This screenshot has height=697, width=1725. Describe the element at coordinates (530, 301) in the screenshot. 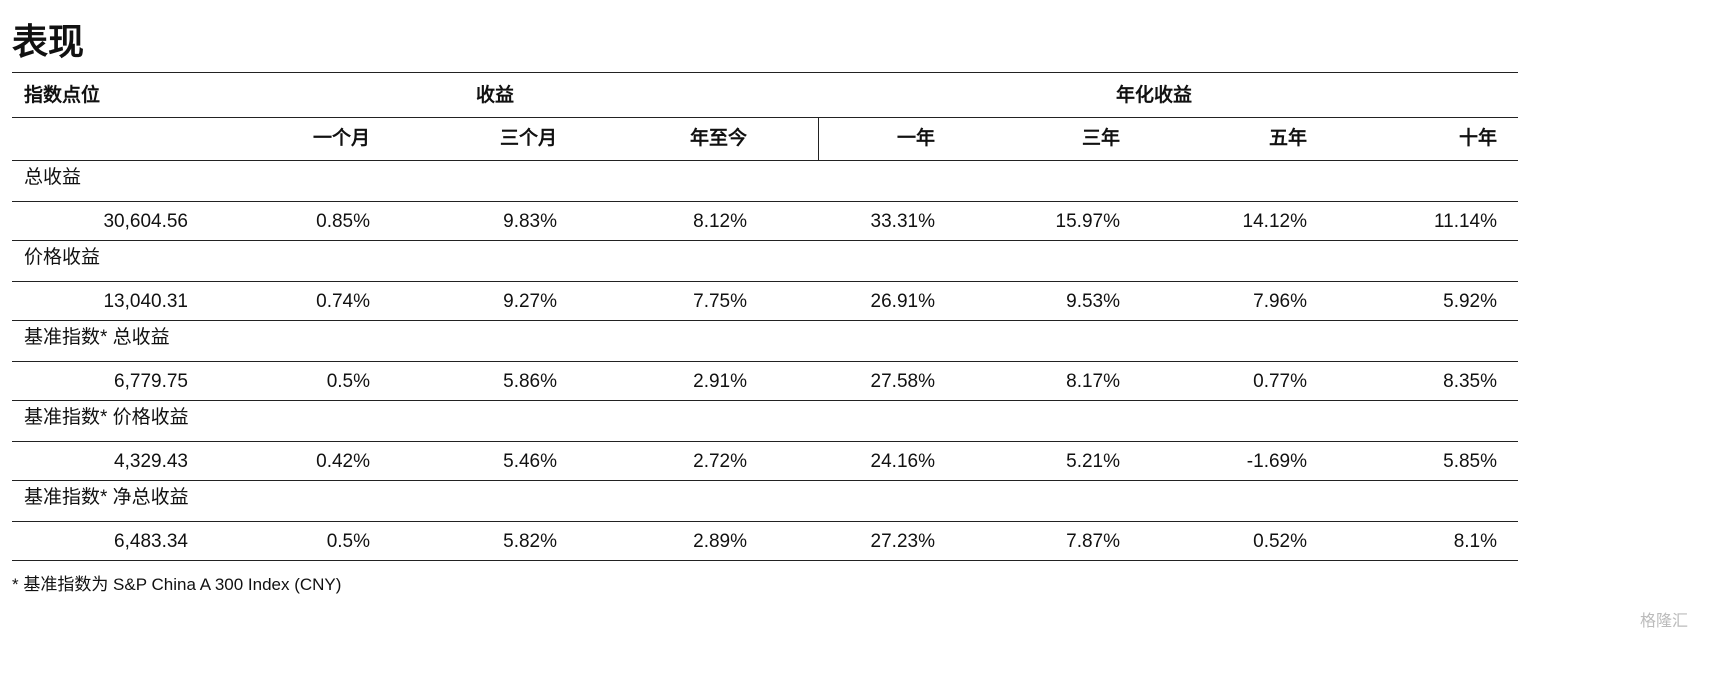

I see `cell: 9.27%` at that location.